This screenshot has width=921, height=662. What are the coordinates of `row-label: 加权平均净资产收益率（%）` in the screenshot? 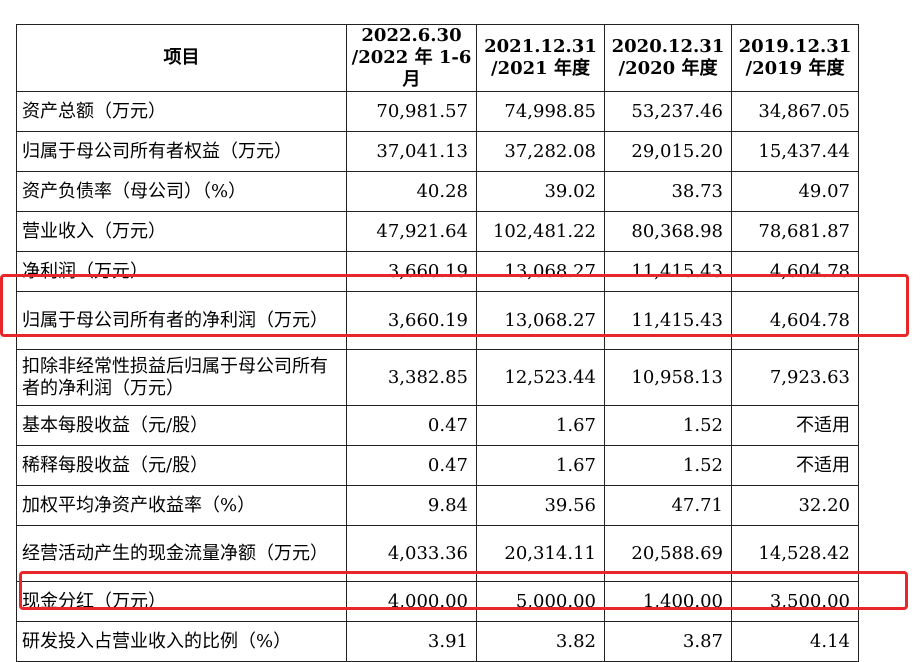 It's located at (181, 505).